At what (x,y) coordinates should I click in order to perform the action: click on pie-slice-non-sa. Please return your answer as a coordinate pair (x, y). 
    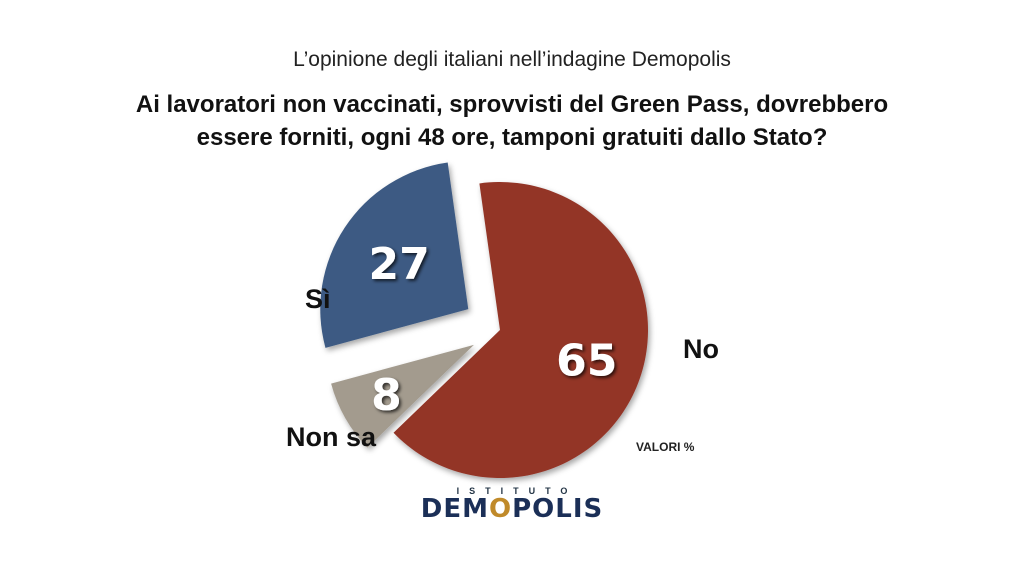
    Looking at the image, I should click on (402, 396).